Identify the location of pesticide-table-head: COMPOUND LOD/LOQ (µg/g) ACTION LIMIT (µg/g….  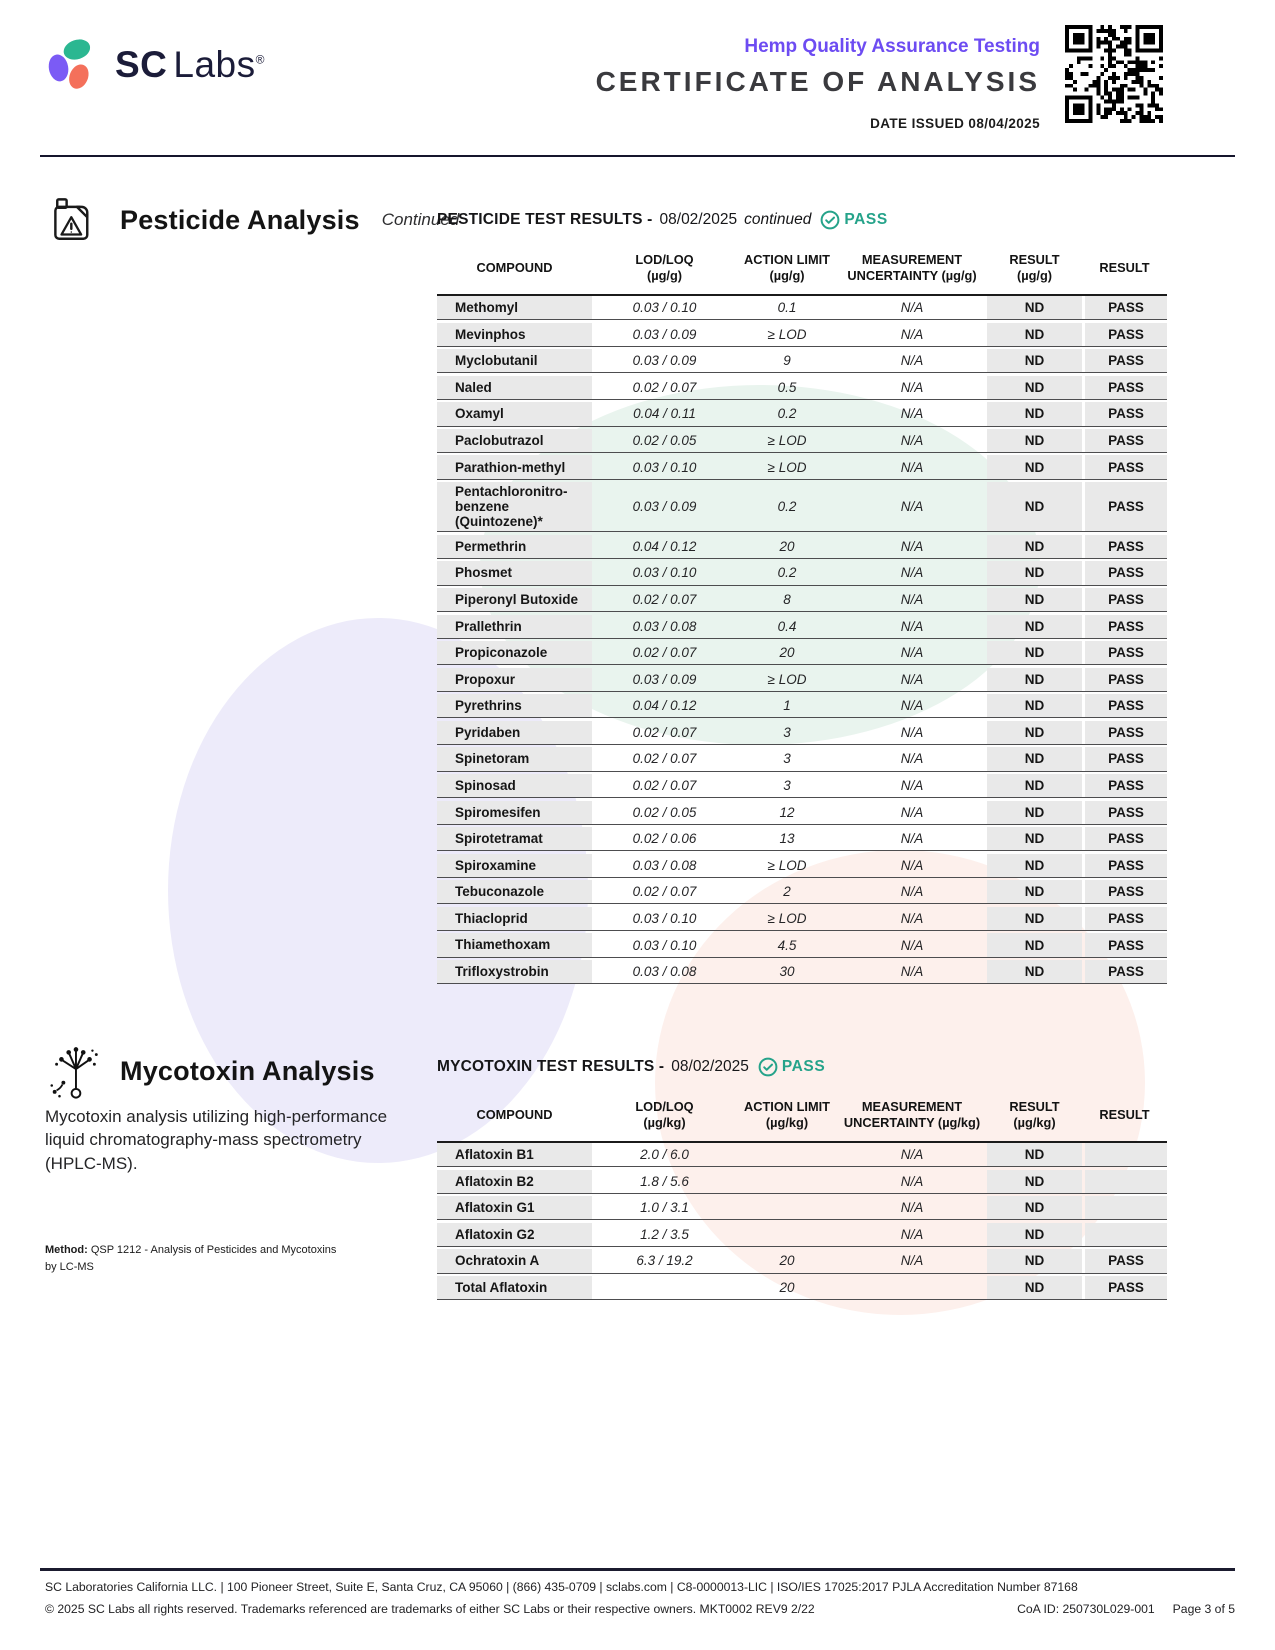
(802, 271).